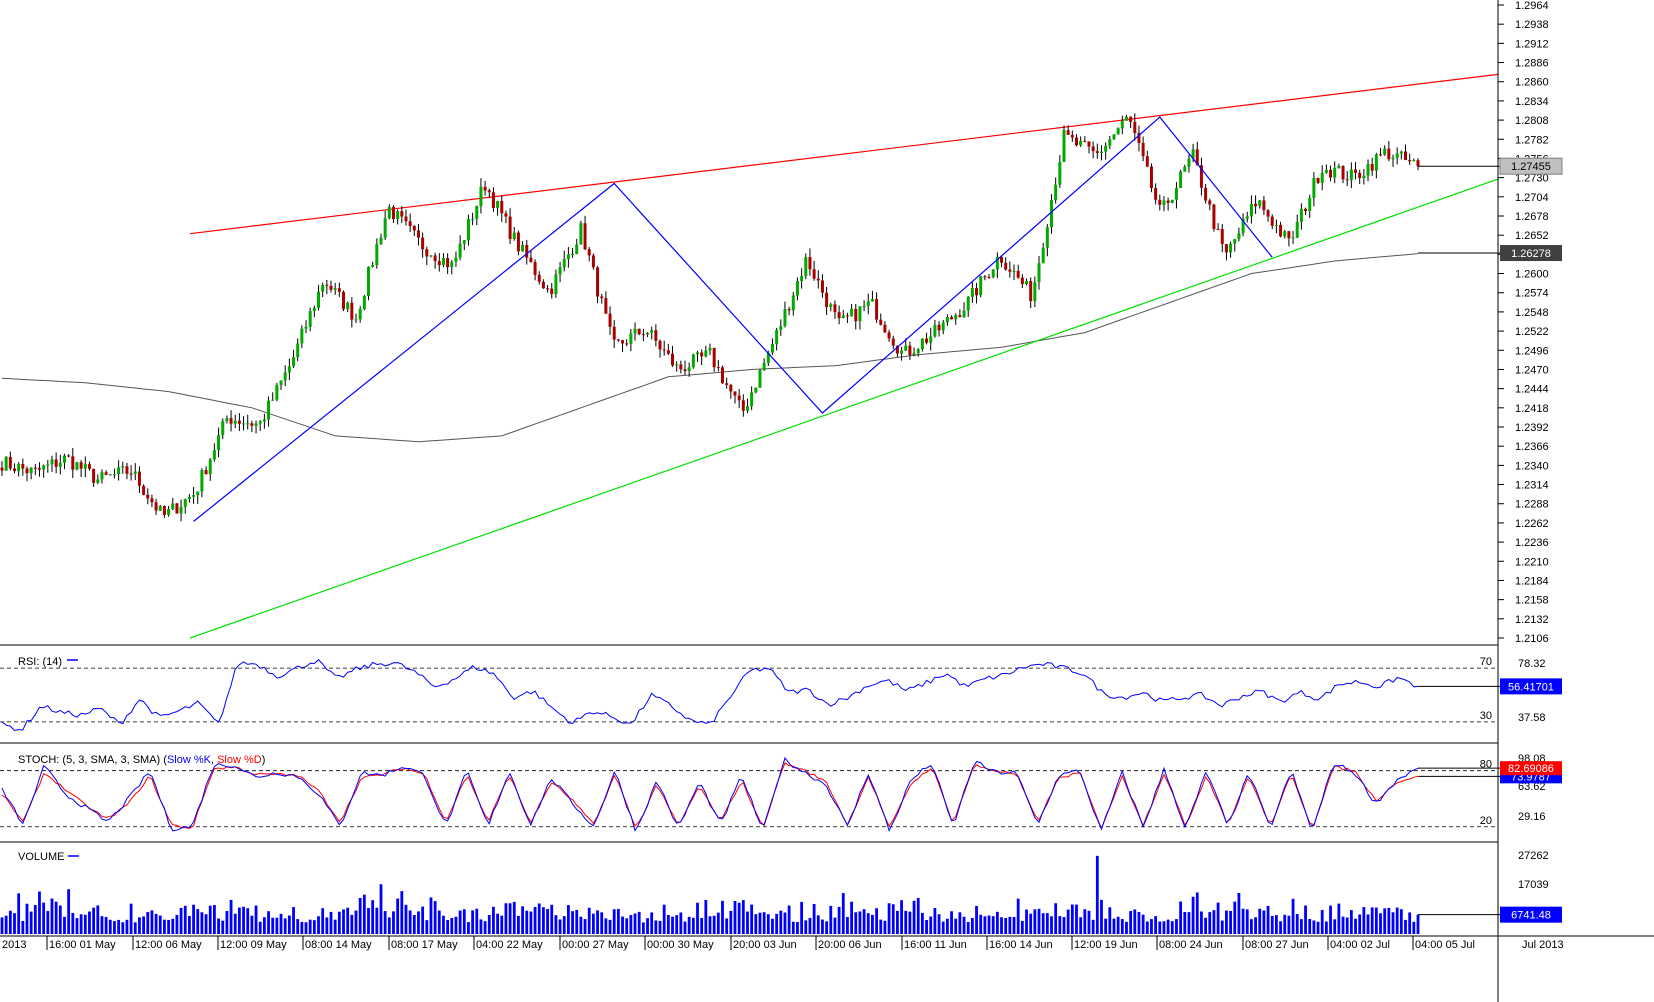 This screenshot has width=1654, height=1002. What do you see at coordinates (1532, 601) in the screenshot?
I see `price-tick-label: 1.2158` at bounding box center [1532, 601].